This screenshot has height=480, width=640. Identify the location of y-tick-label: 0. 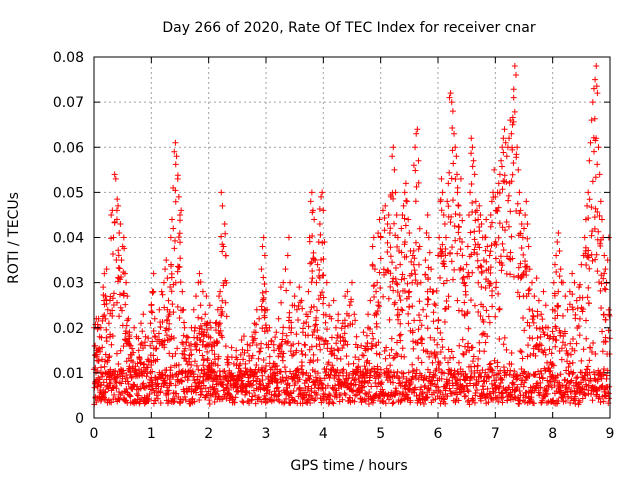
(79, 419).